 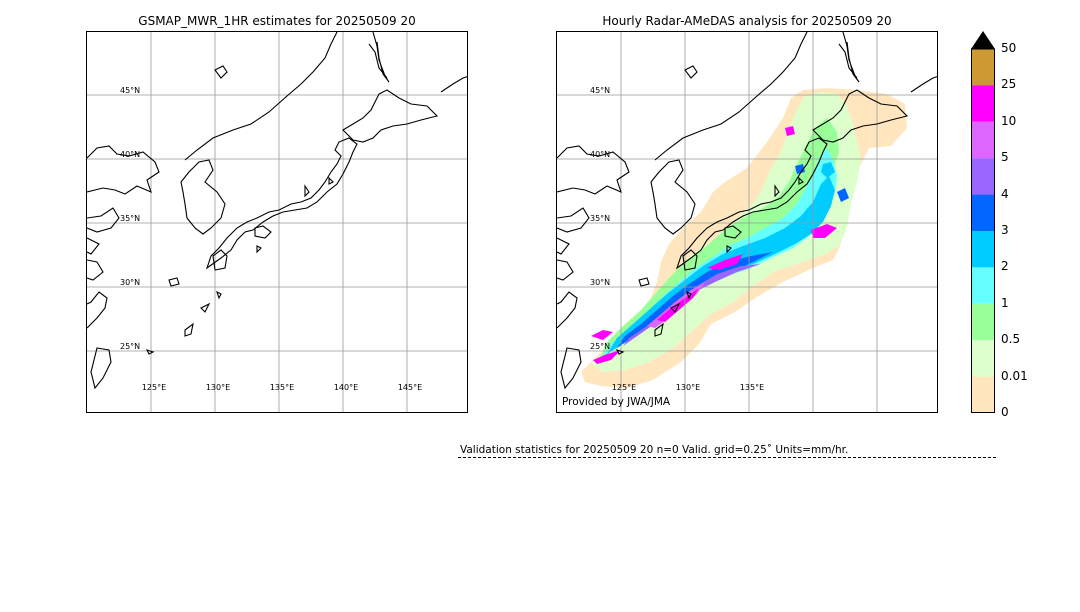 I want to click on colorbar-tick-label: 0, so click(x=1005, y=412).